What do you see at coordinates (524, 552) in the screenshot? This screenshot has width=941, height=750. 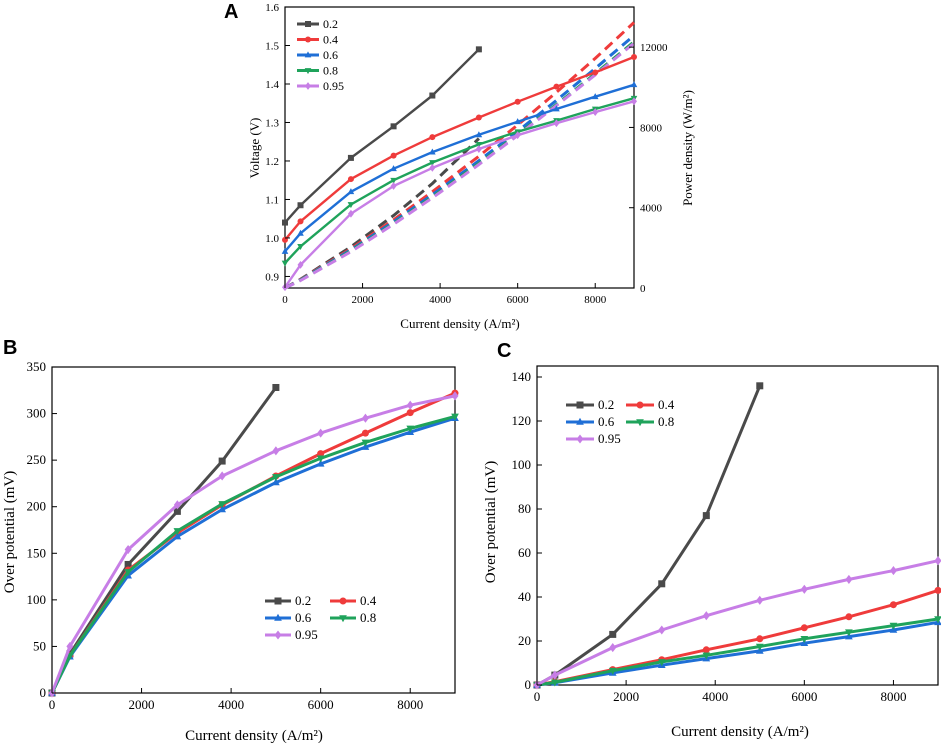 I see `y-tick-label: 60` at bounding box center [524, 552].